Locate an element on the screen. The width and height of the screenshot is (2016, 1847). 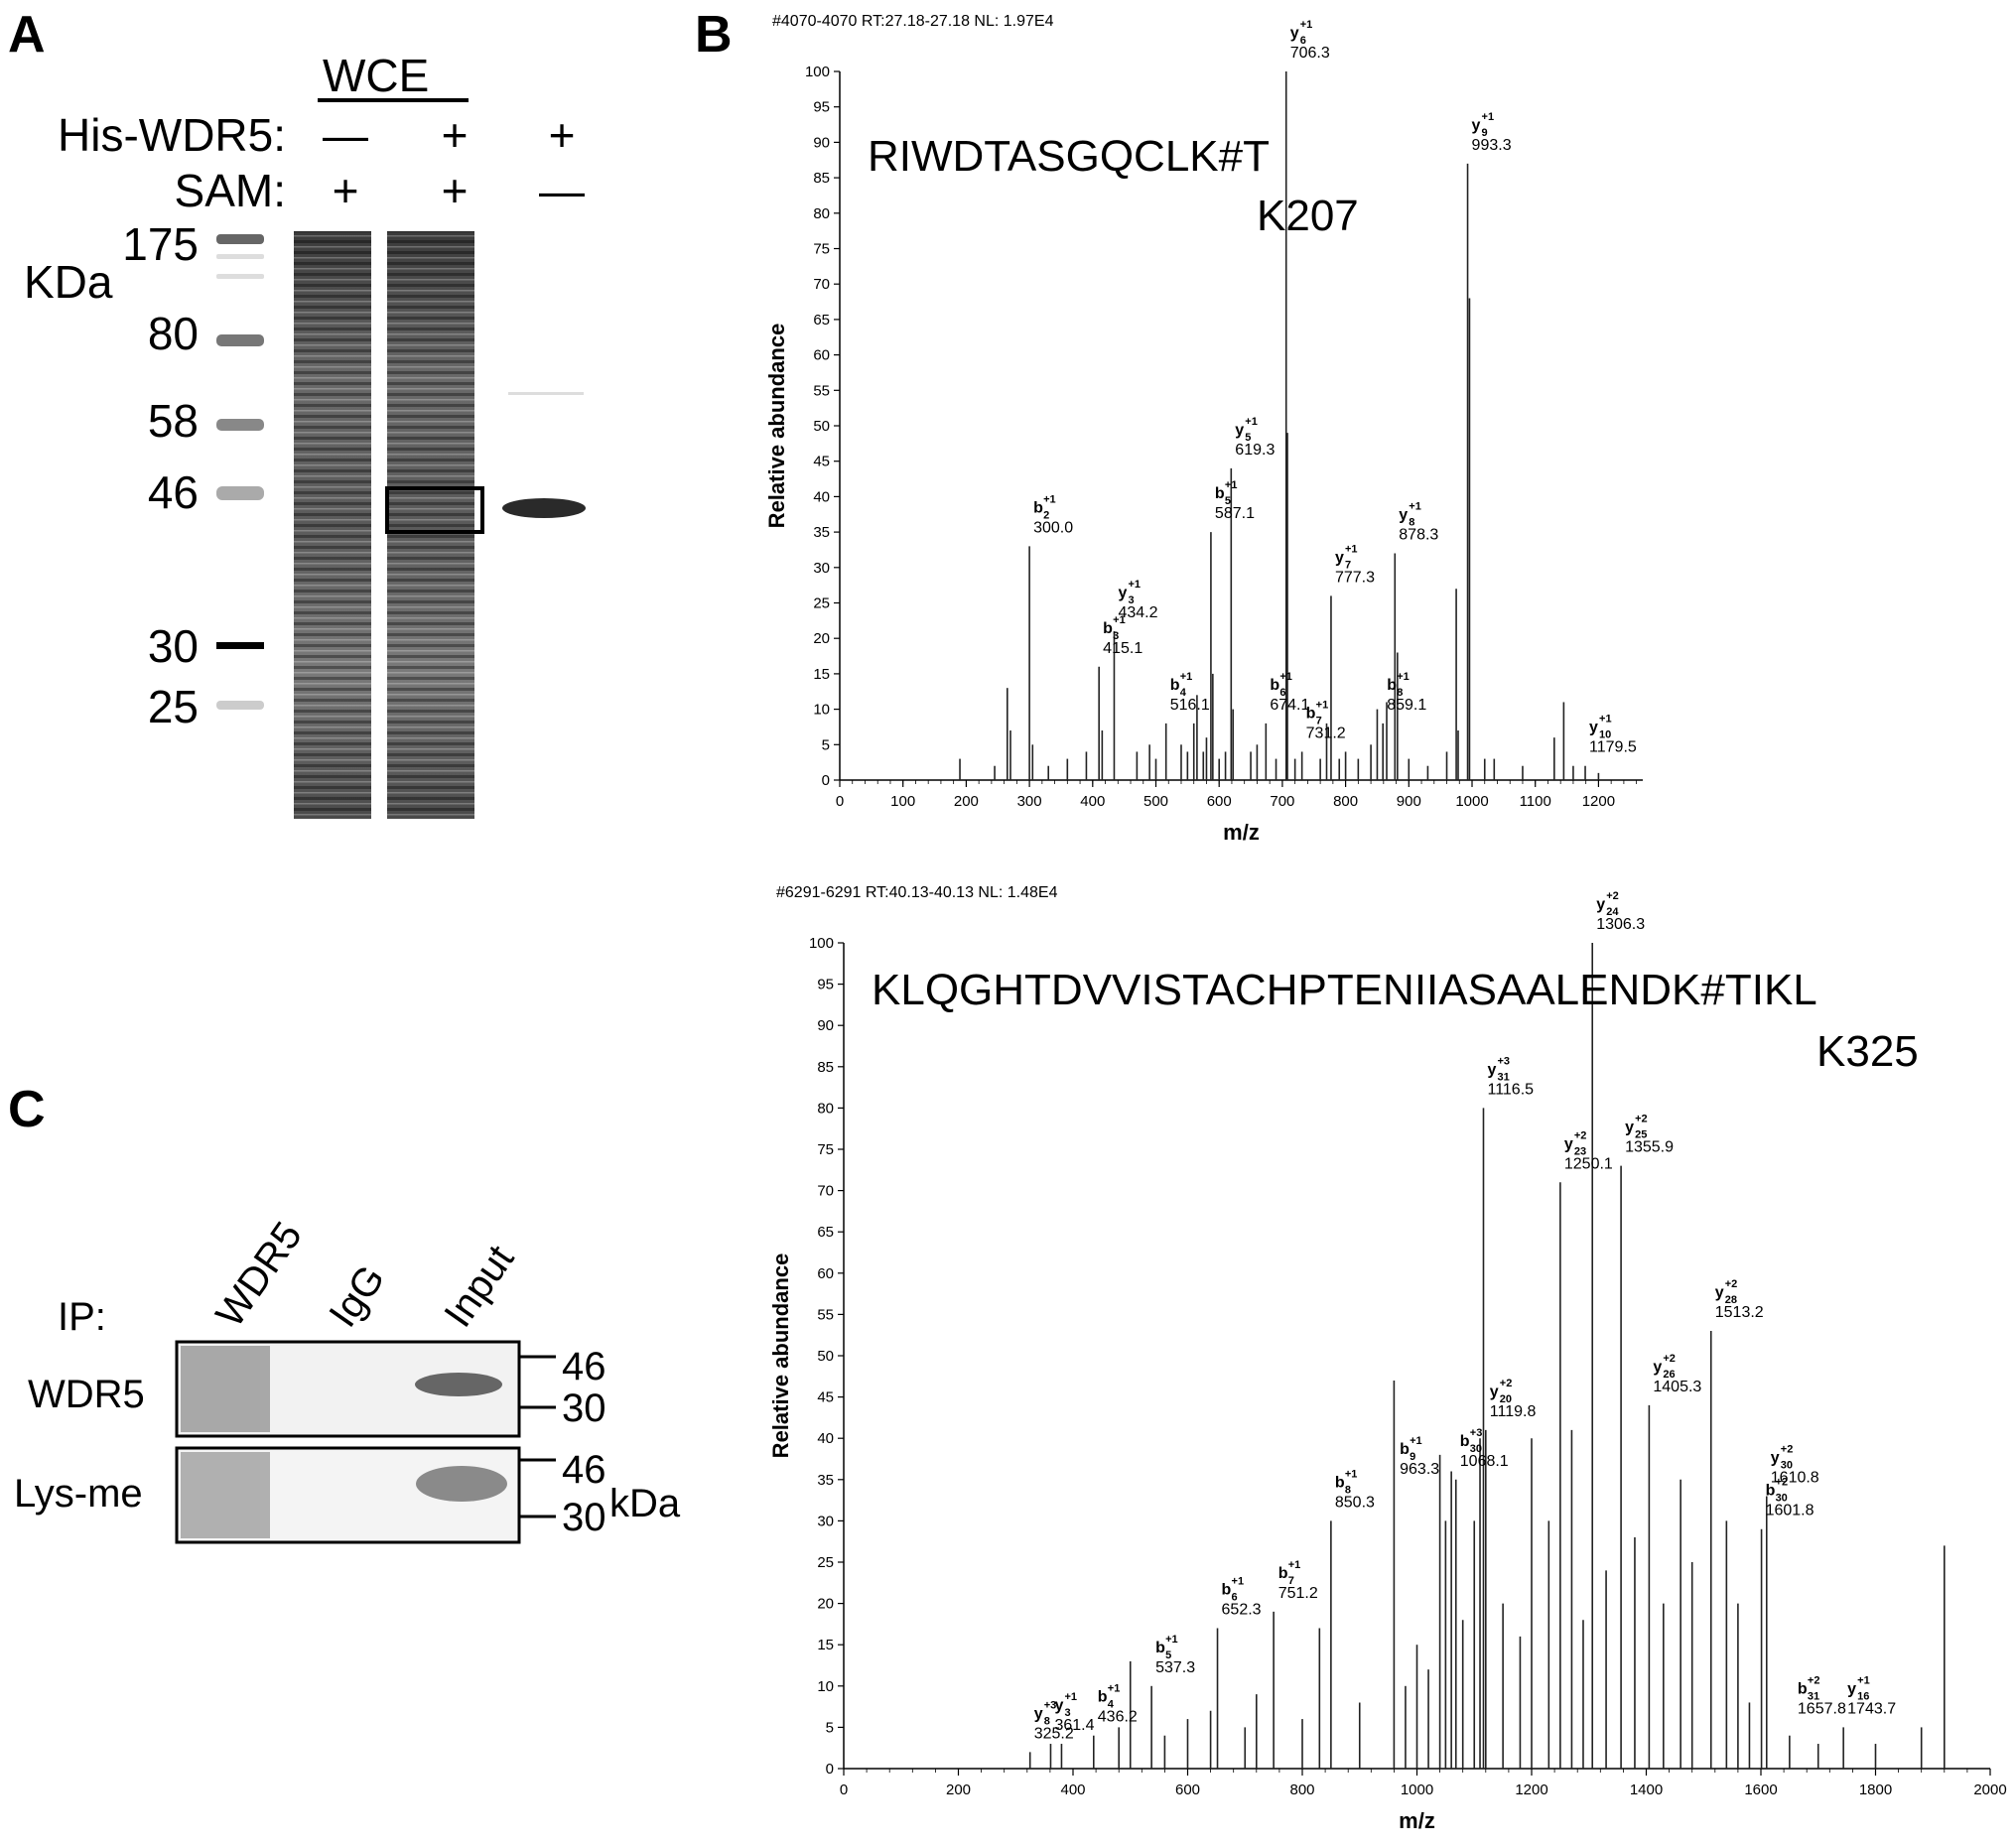
spectrum-2-ion-subscript: 3 is located at coordinates (1067, 1713).